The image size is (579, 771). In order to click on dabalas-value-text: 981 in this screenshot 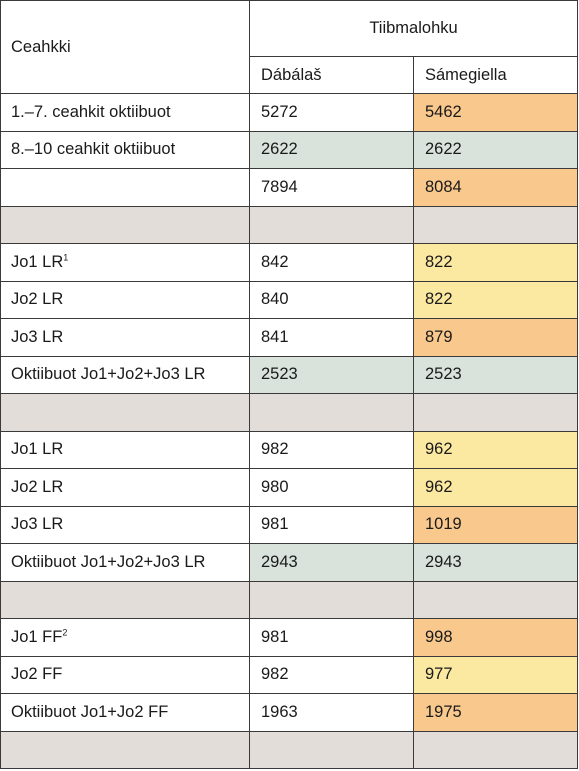, I will do `click(275, 636)`.